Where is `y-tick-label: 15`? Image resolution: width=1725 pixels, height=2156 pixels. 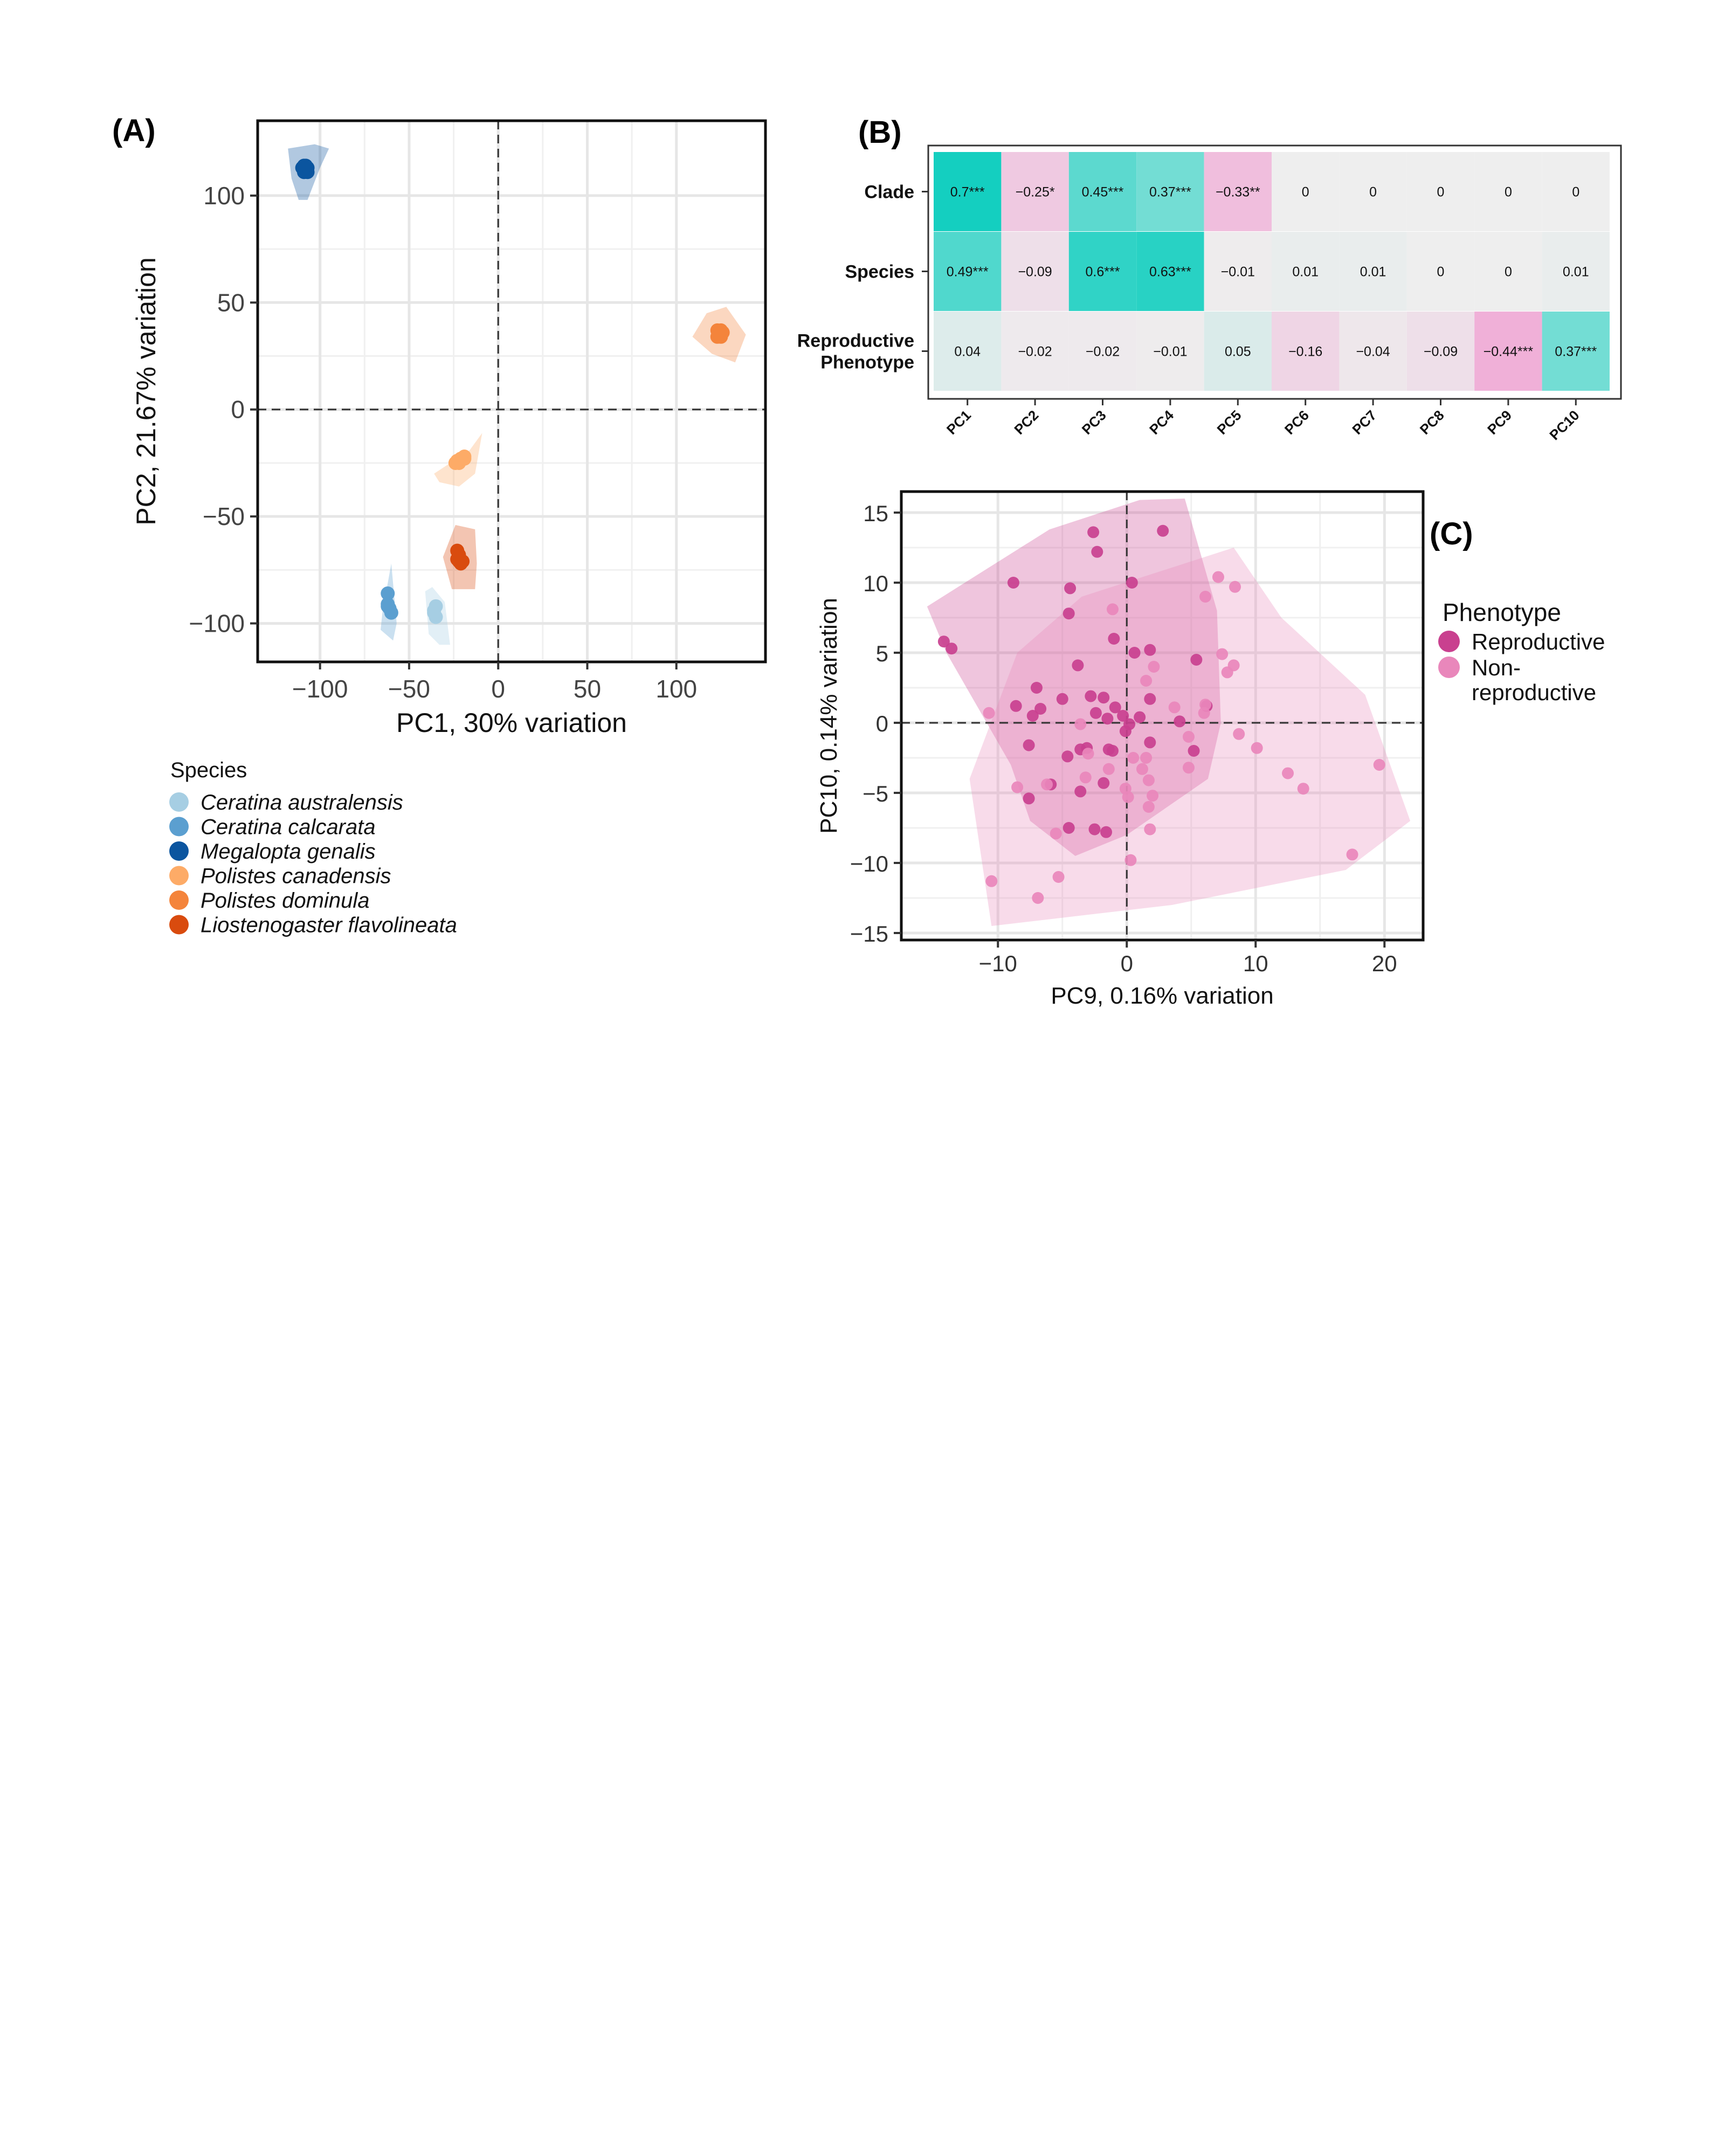
y-tick-label: 15 is located at coordinates (875, 513).